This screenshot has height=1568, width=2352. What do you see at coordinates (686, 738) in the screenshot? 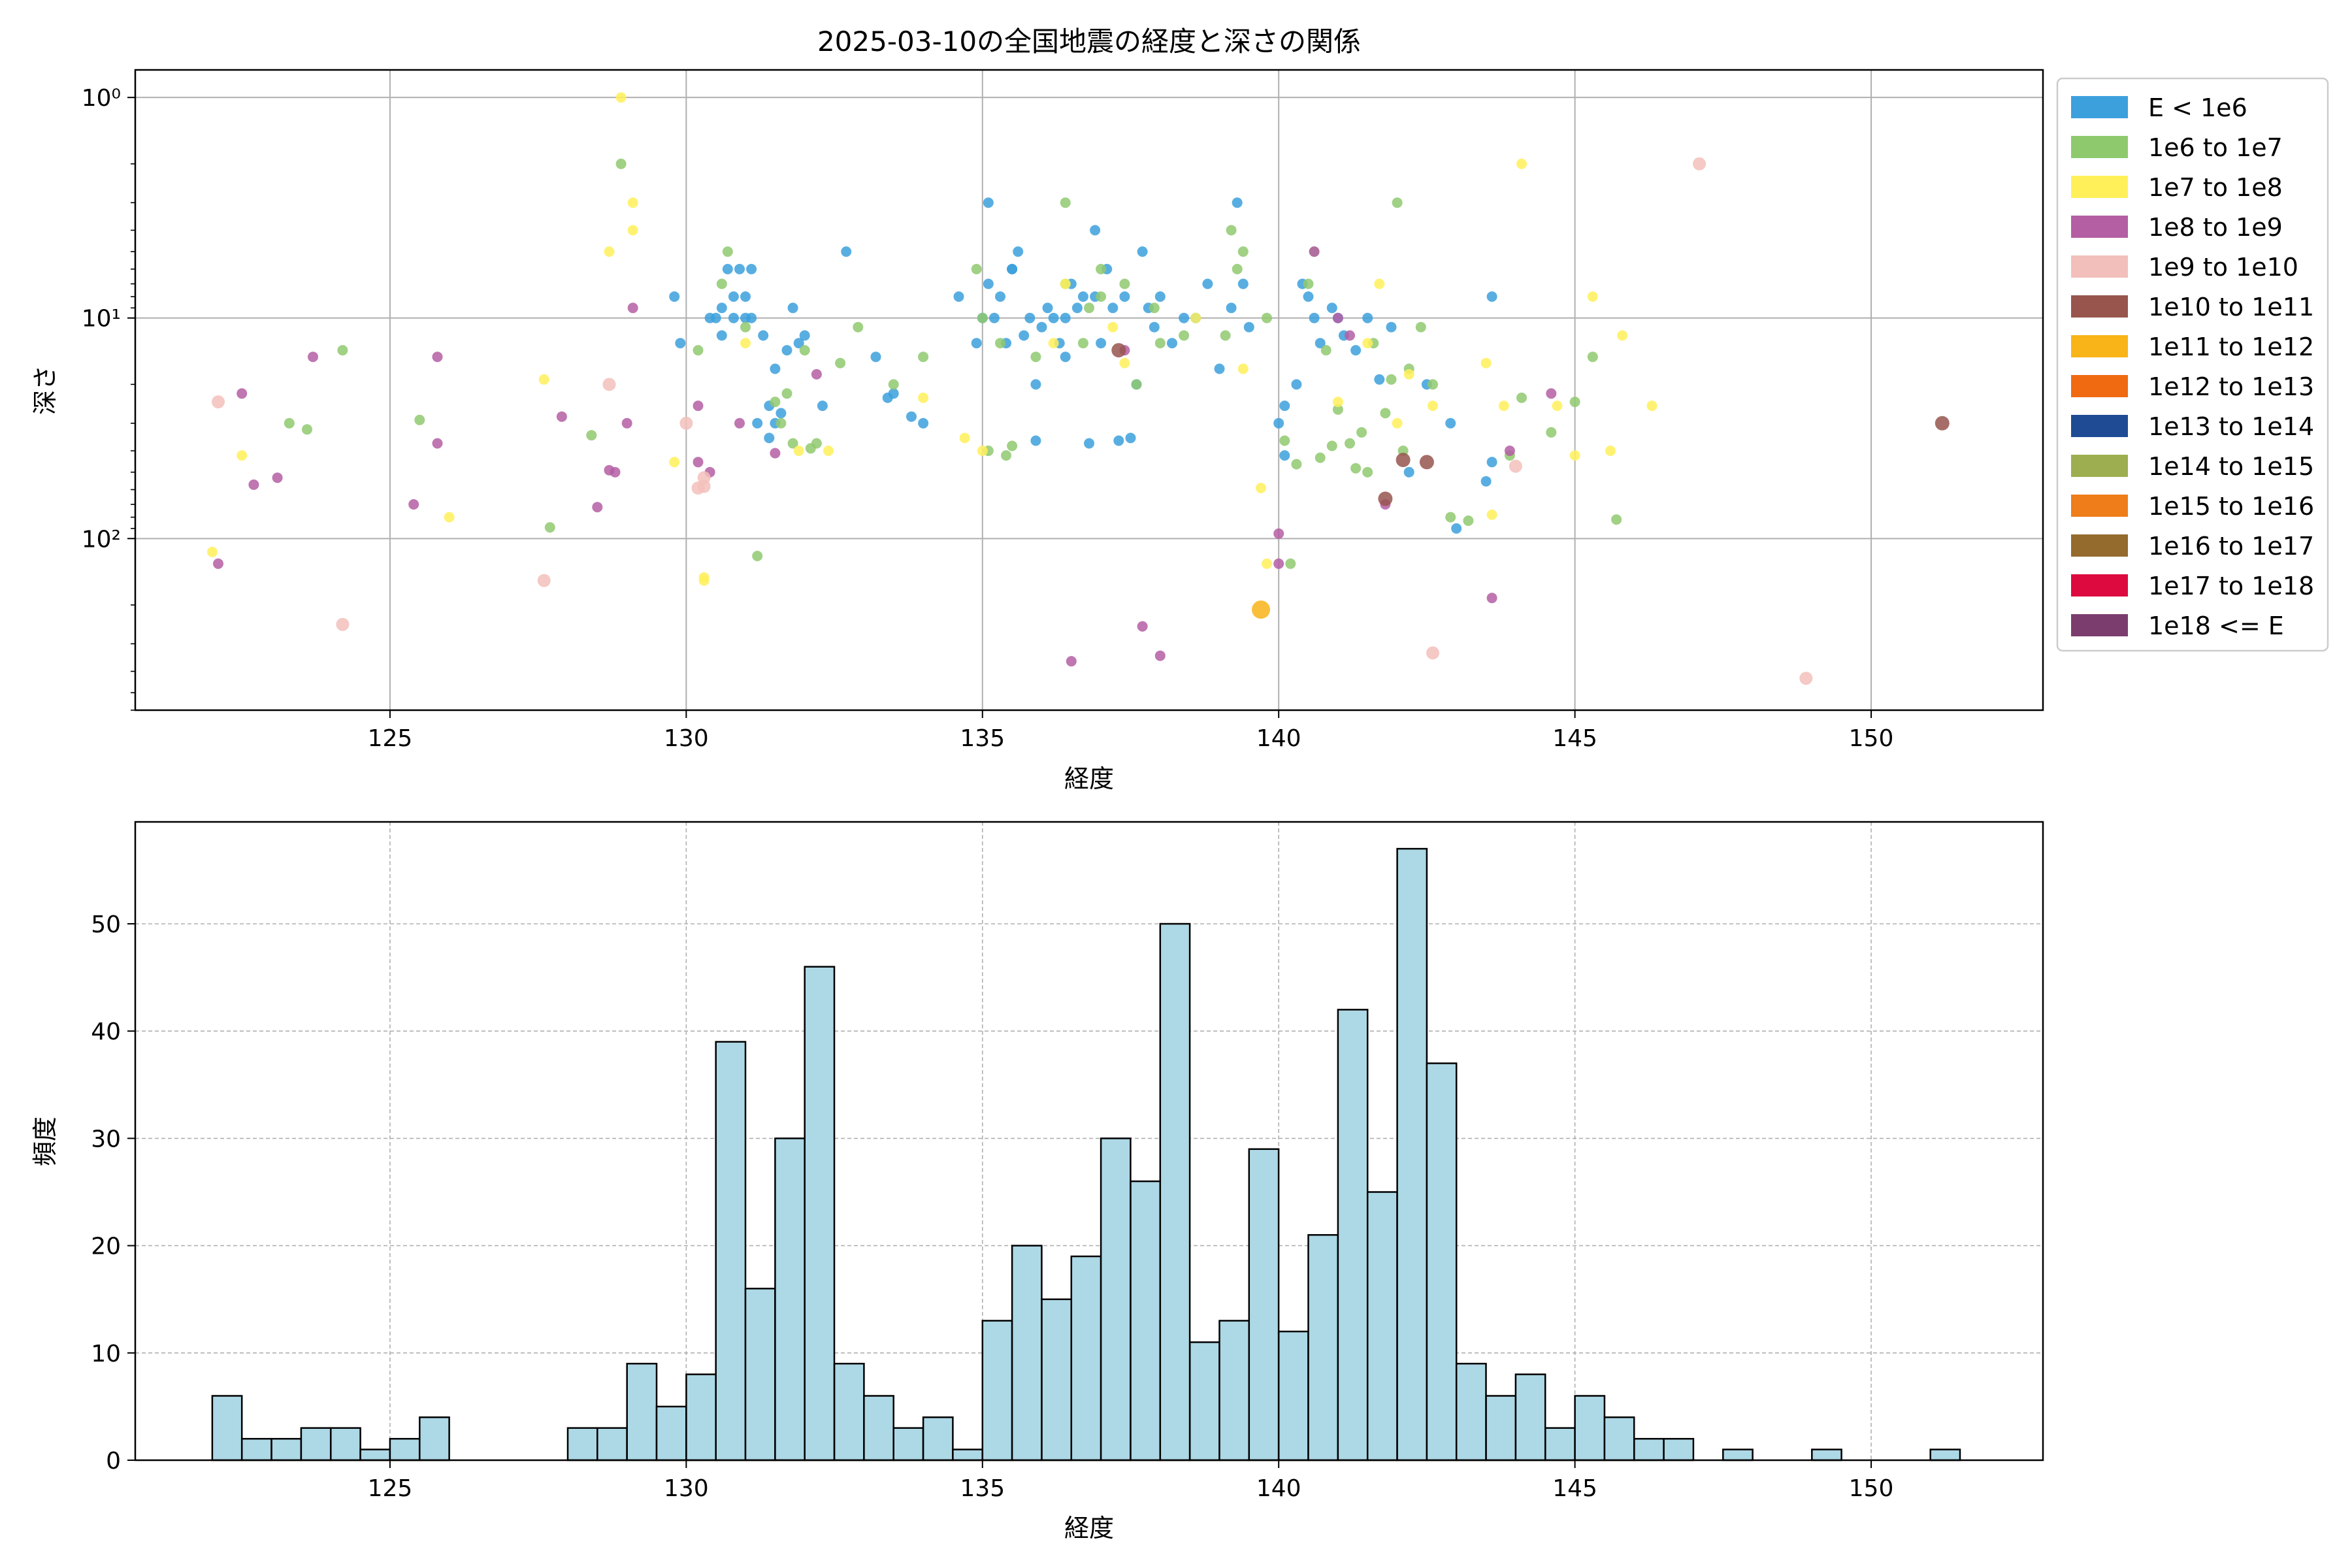
I see `scatter-x-tick-label: 130` at bounding box center [686, 738].